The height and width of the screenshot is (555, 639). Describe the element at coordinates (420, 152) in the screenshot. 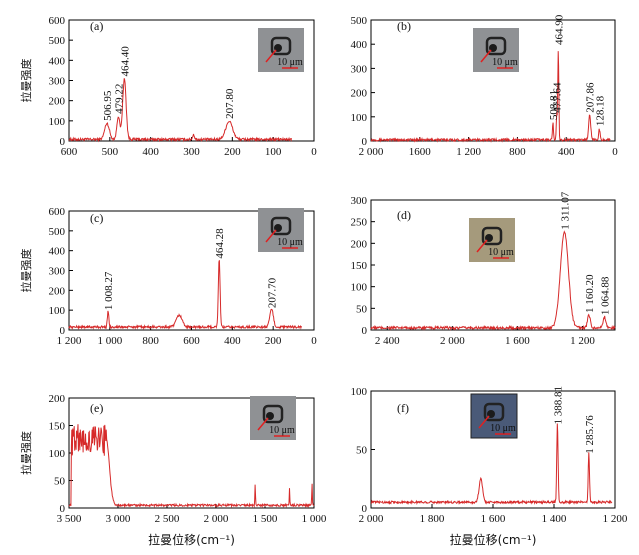

I see `x-tick-label: 1600` at that location.